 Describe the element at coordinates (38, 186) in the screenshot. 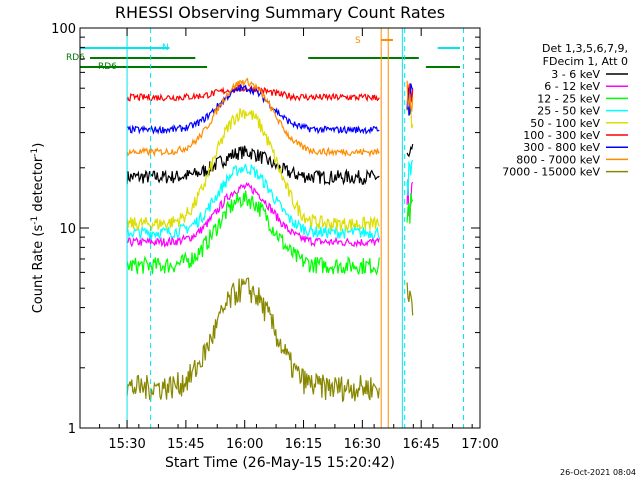

I see `y-axis-label-tail: detector` at that location.